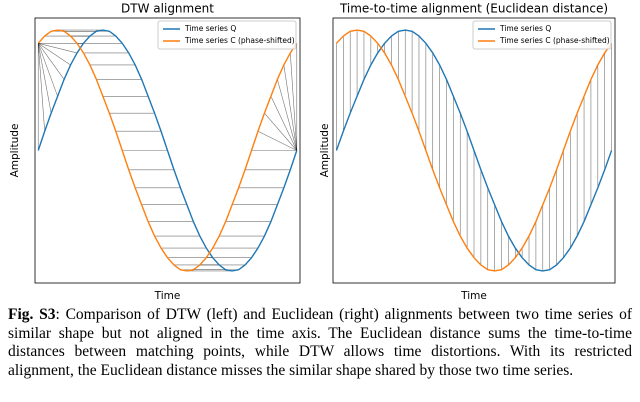 This screenshot has height=402, width=640. I want to click on chart-title: DTW alignment, so click(167, 9).